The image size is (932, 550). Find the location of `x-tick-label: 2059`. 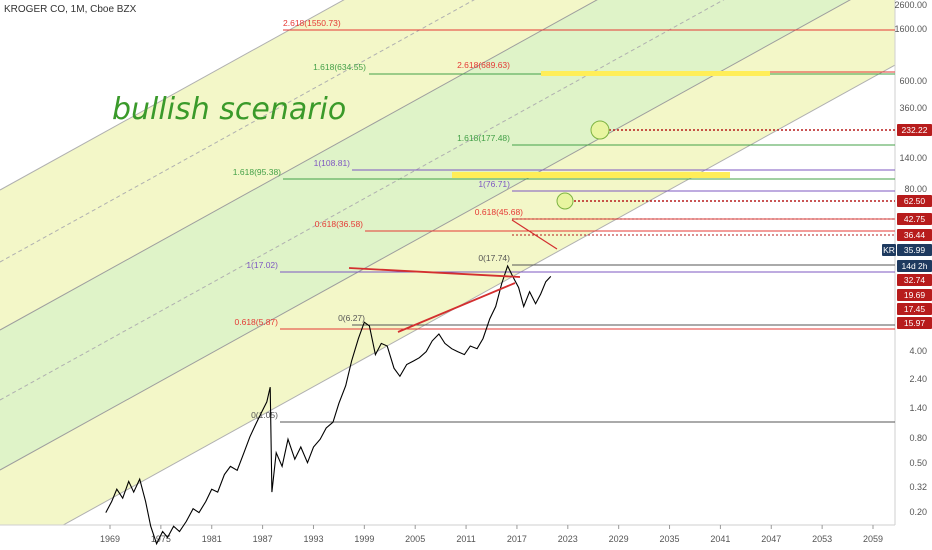

x-tick-label: 2059 is located at coordinates (873, 539).